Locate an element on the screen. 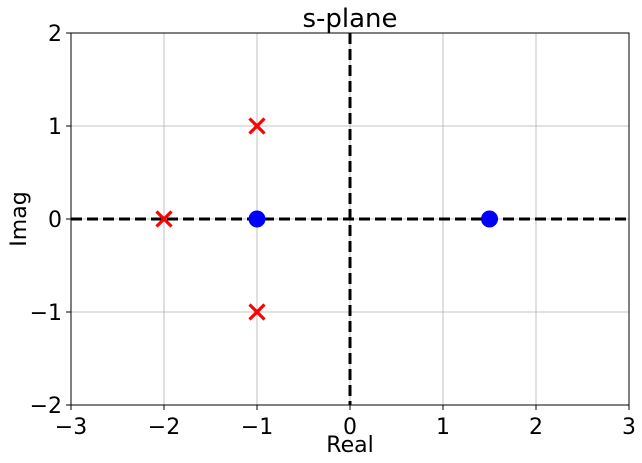 This screenshot has width=642, height=463. y-tick-label: 0 is located at coordinates (55, 220).